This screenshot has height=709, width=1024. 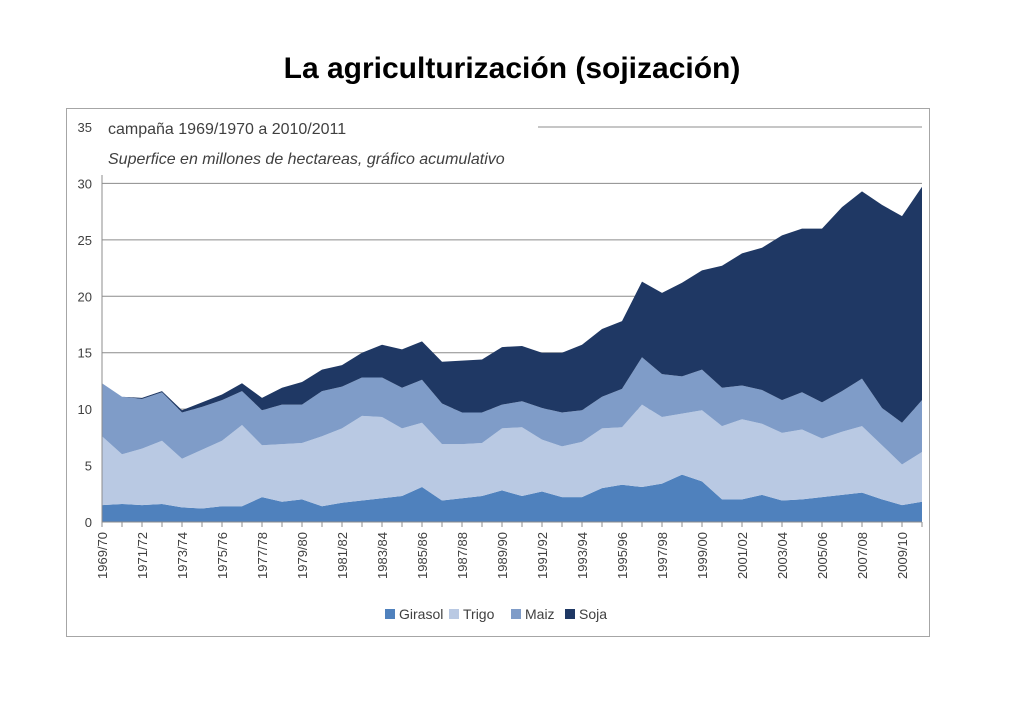 What do you see at coordinates (454, 614) in the screenshot?
I see `legend-swatch-trigo` at bounding box center [454, 614].